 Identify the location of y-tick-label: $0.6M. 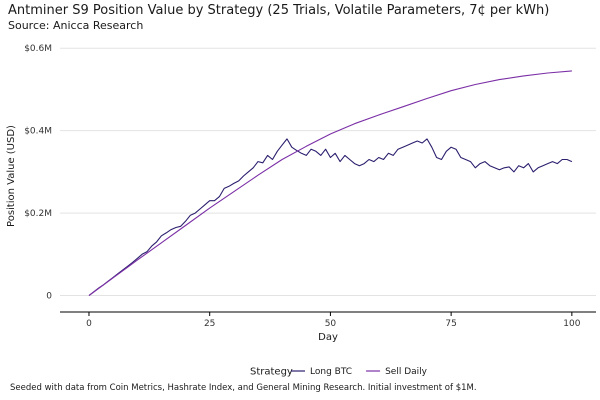
(38, 49).